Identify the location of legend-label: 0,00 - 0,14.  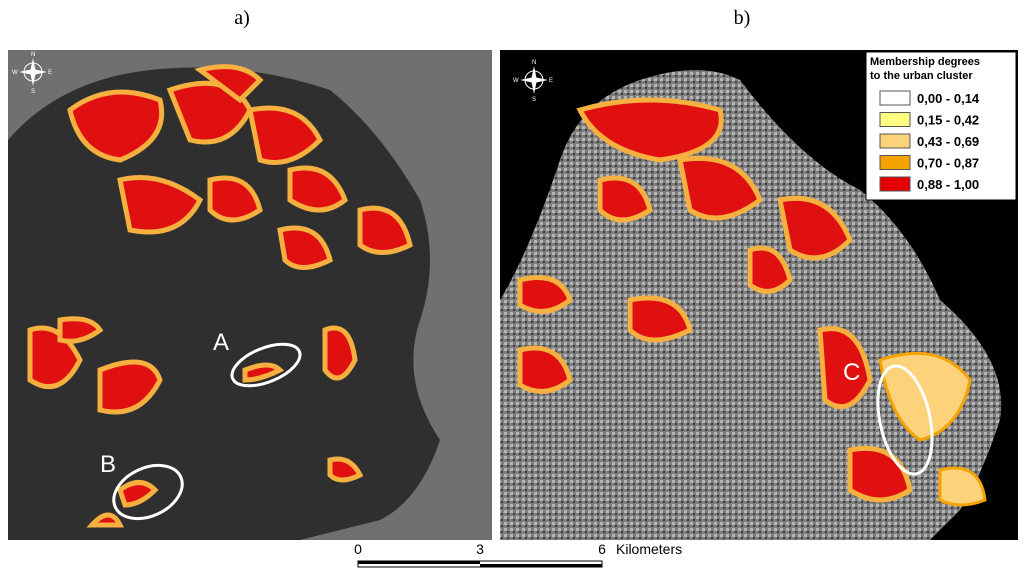
(948, 98).